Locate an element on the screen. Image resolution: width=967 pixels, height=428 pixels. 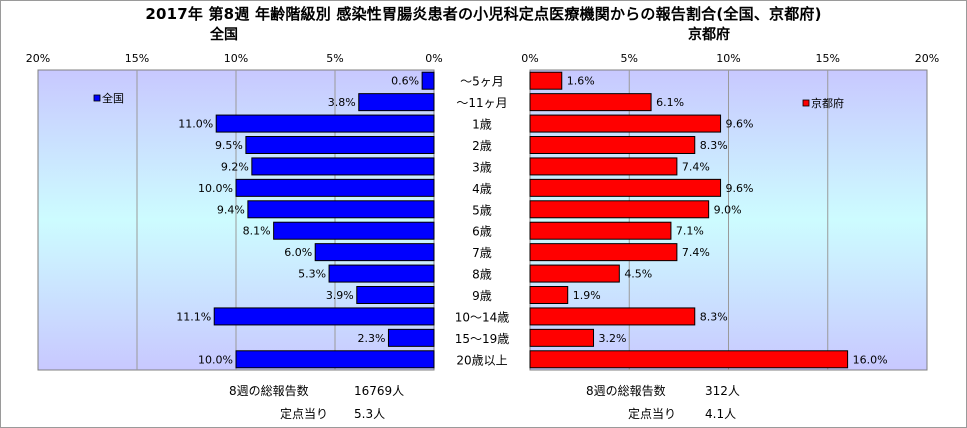
category-label: 3歳 is located at coordinates (482, 167).